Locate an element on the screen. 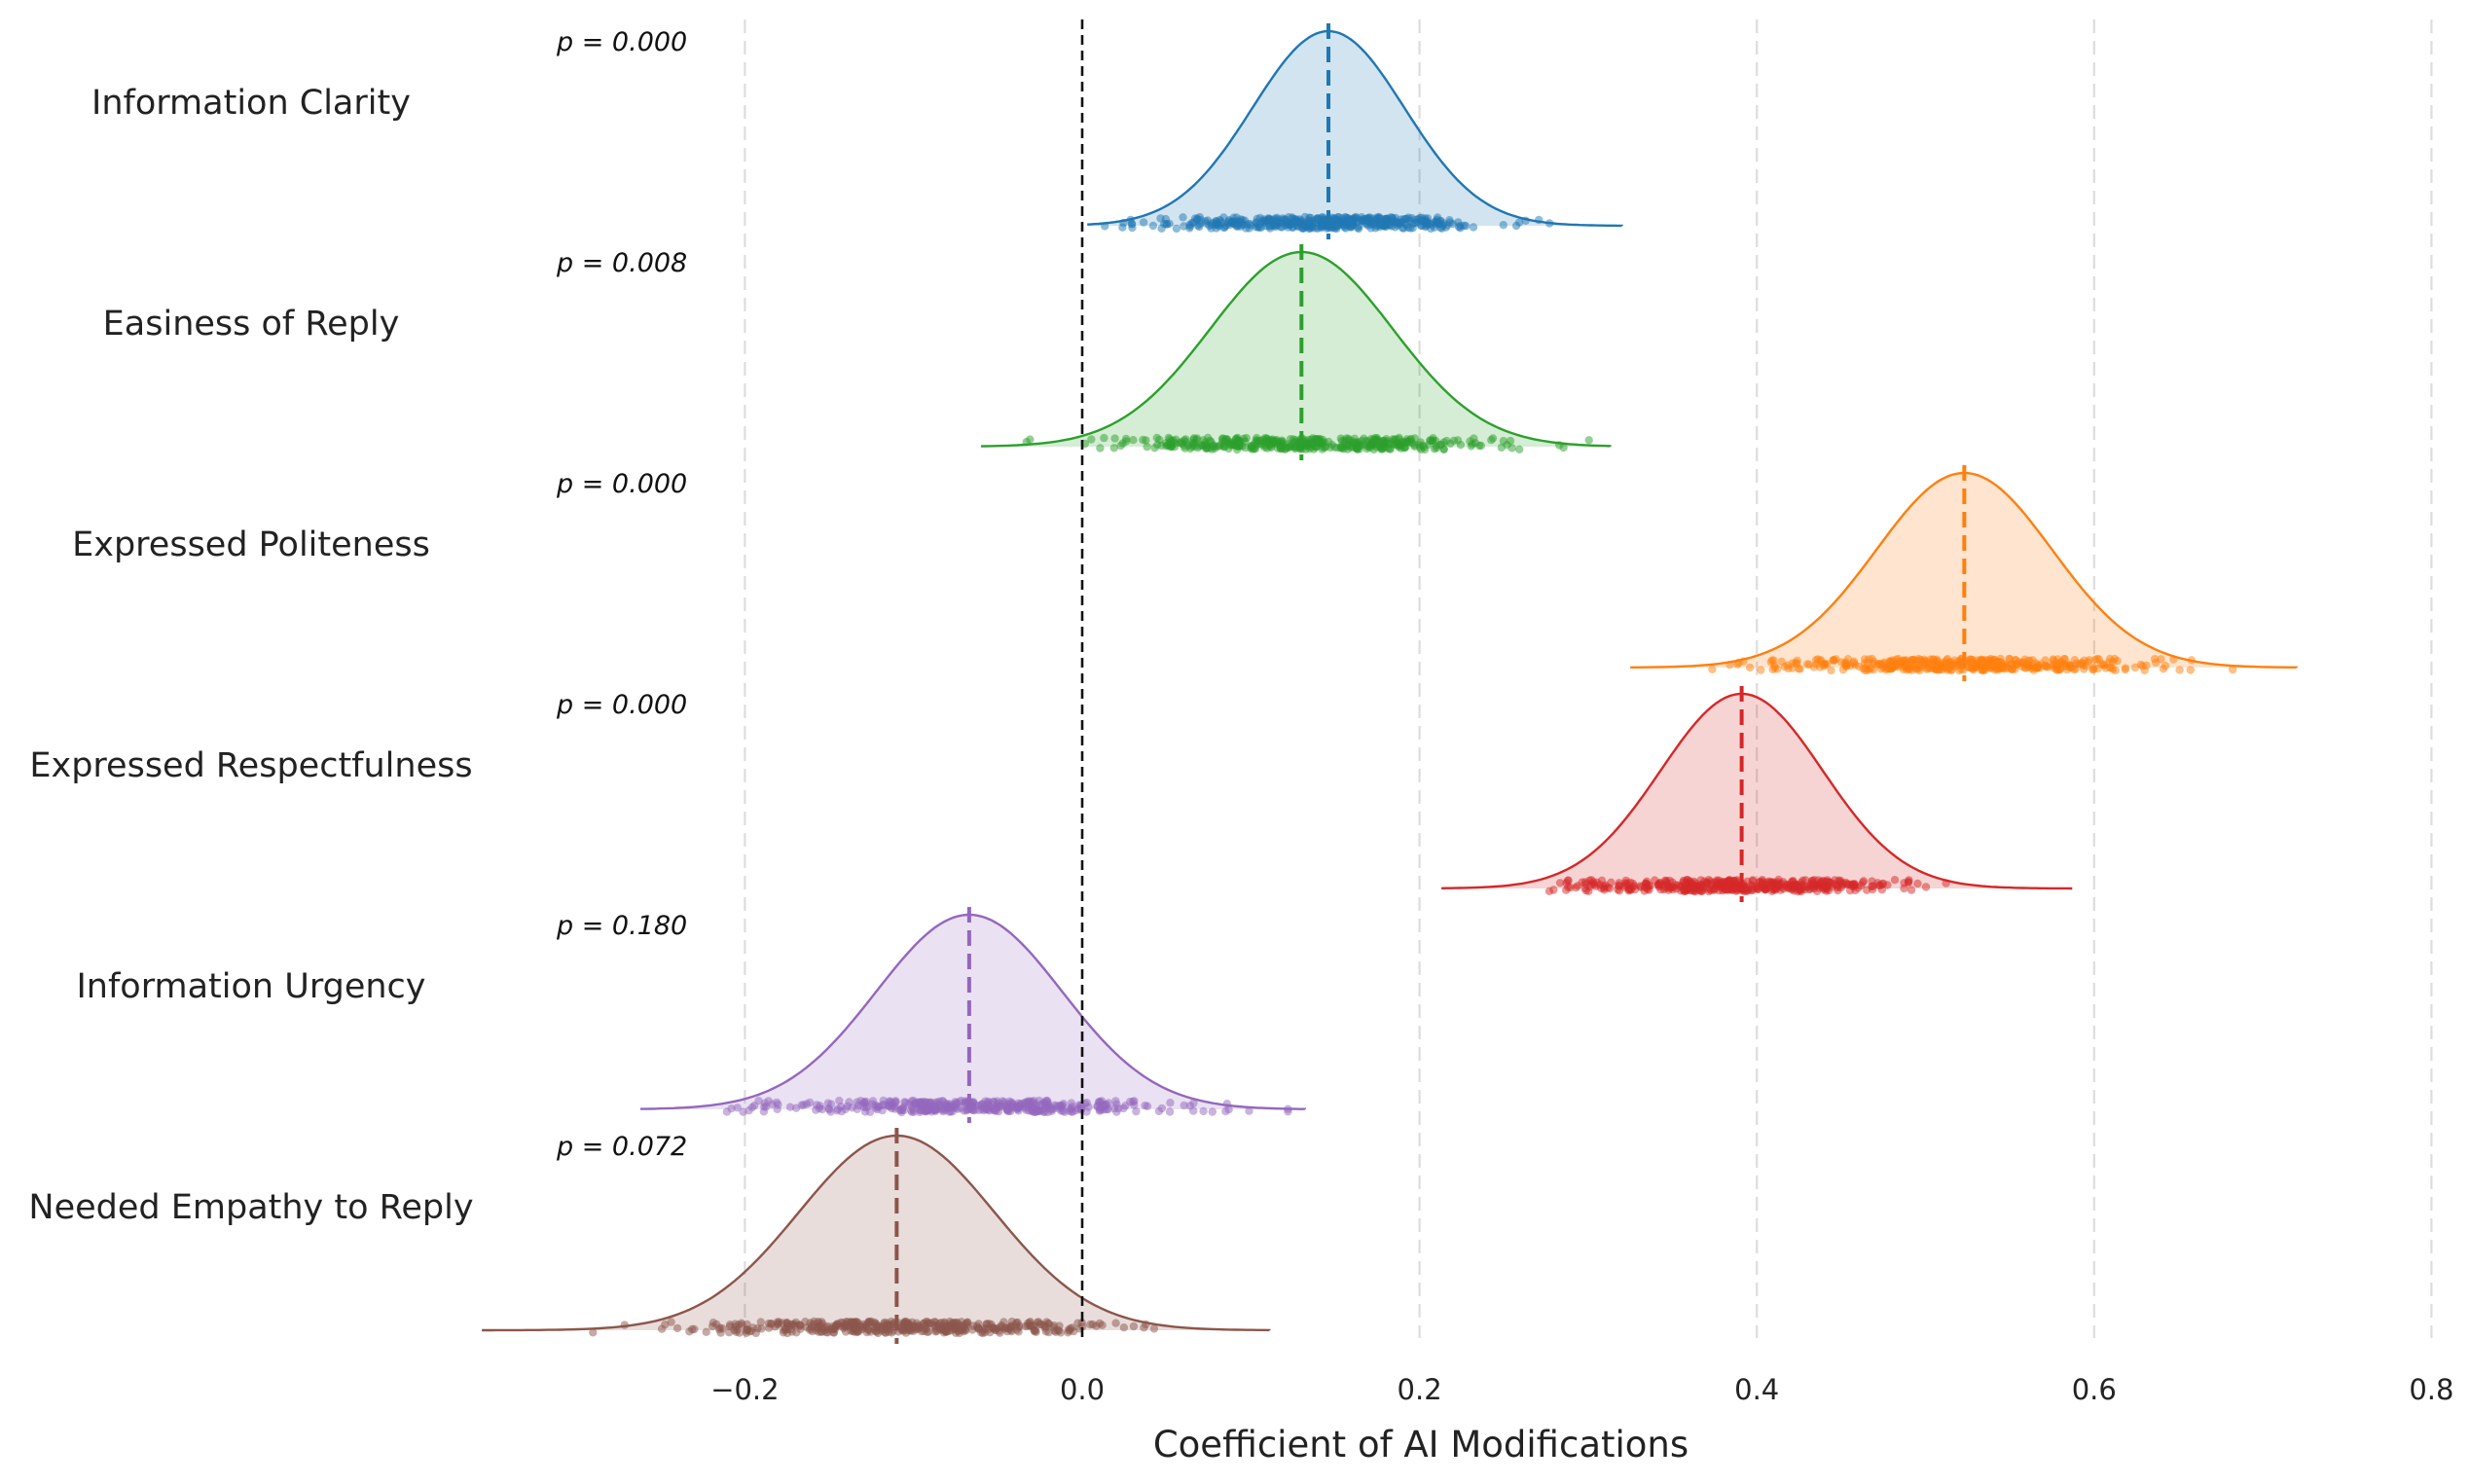 The width and height of the screenshot is (2470, 1484). density-fill is located at coordinates (876, 1233).